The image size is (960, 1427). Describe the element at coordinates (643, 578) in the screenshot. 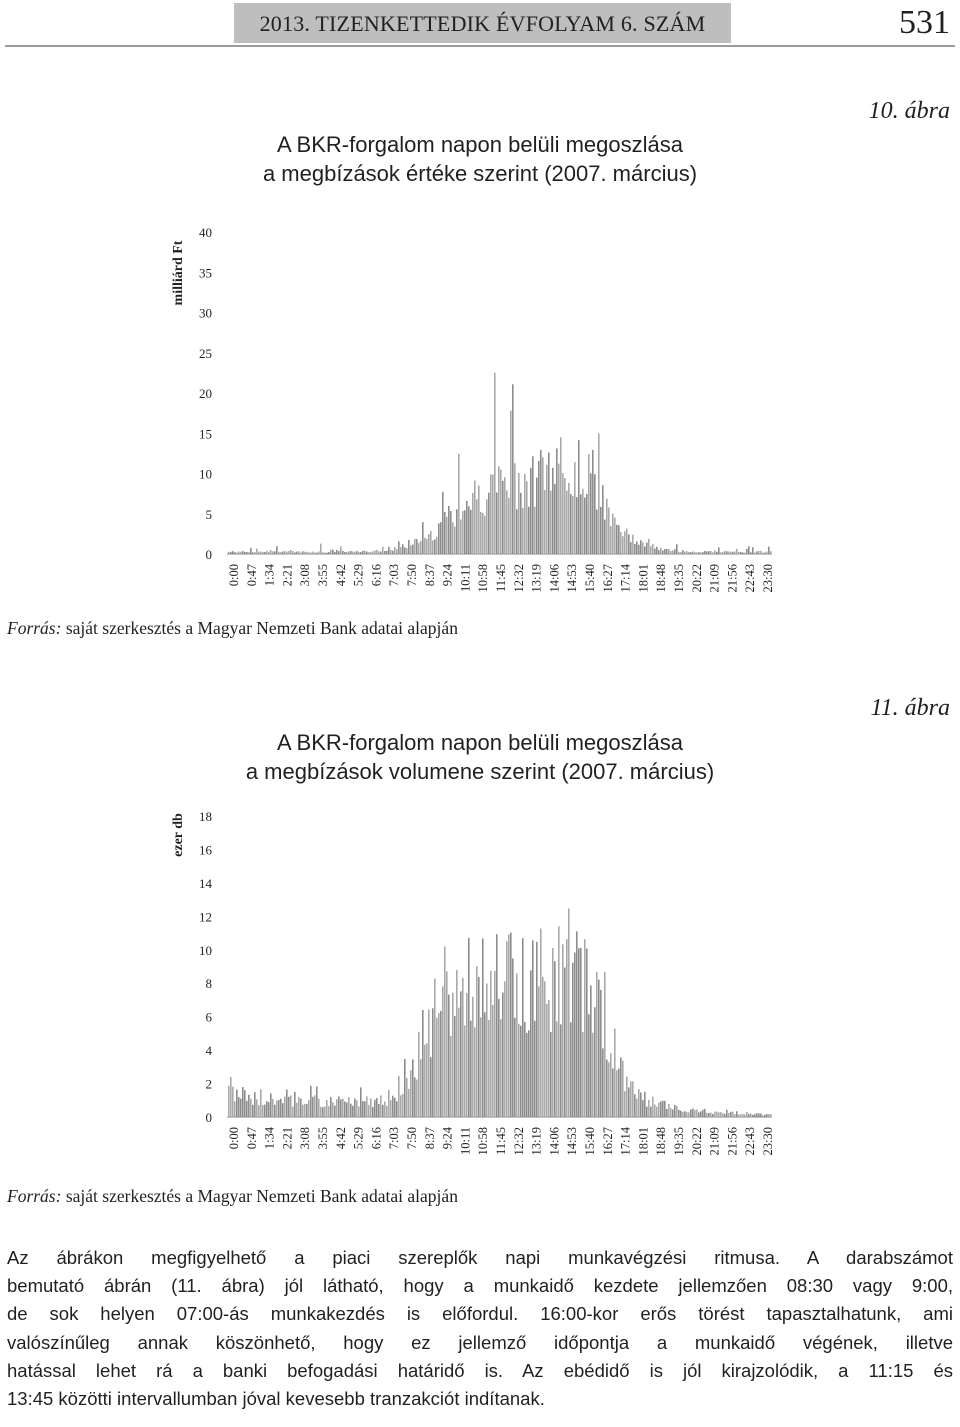

I see `x-tick-label: 18:01` at that location.